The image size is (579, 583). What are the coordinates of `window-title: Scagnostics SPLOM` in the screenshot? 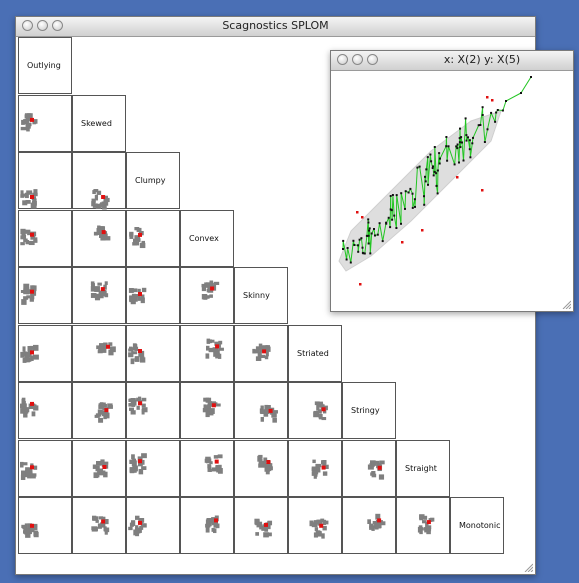 It's located at (275, 25).